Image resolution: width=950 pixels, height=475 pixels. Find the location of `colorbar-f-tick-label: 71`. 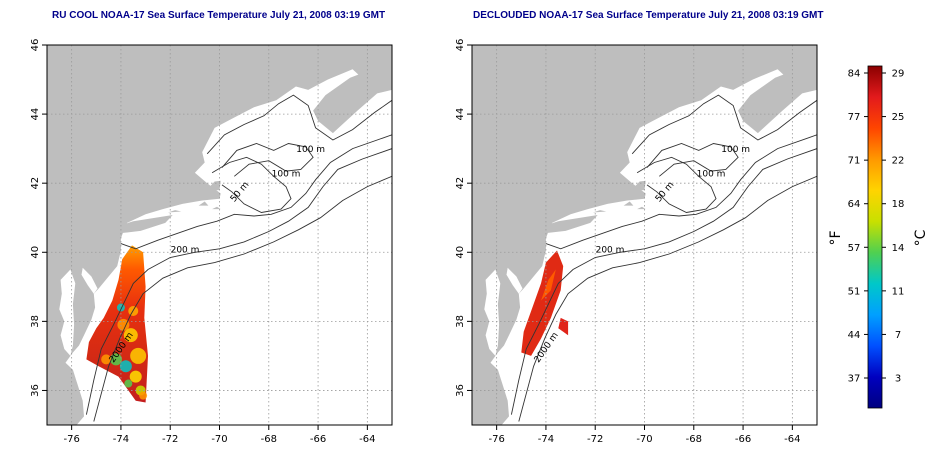

colorbar-f-tick-label: 71 is located at coordinates (854, 161).